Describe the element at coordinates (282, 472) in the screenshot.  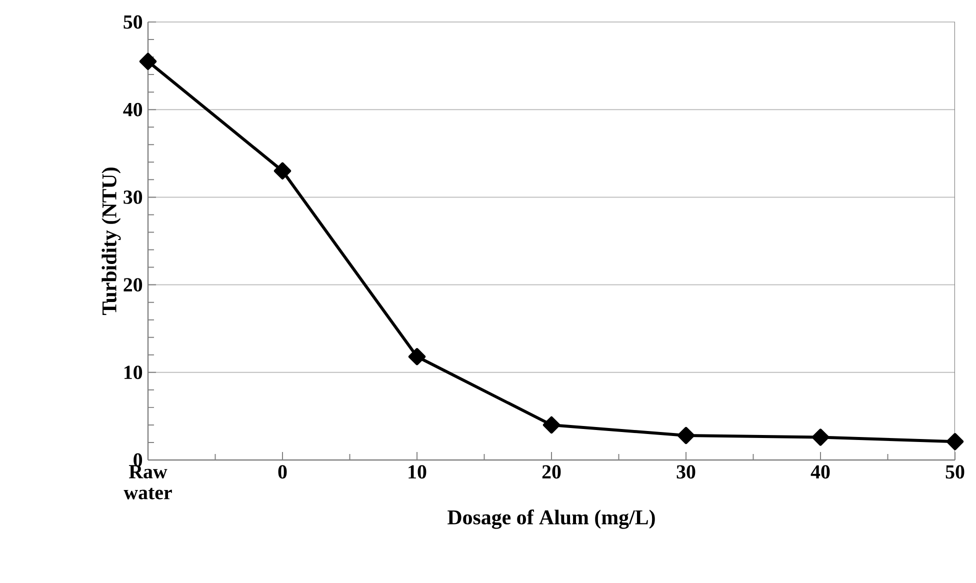
I see `x-tick-label: 0` at that location.